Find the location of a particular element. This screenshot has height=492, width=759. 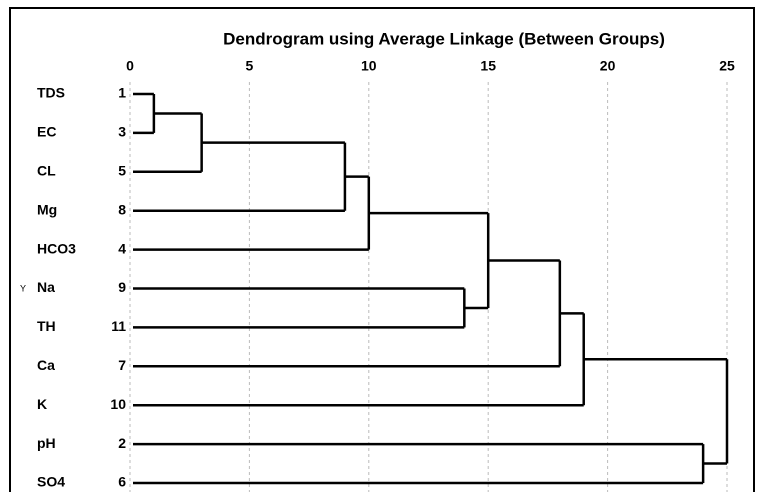

leaf-label: K is located at coordinates (42, 404).